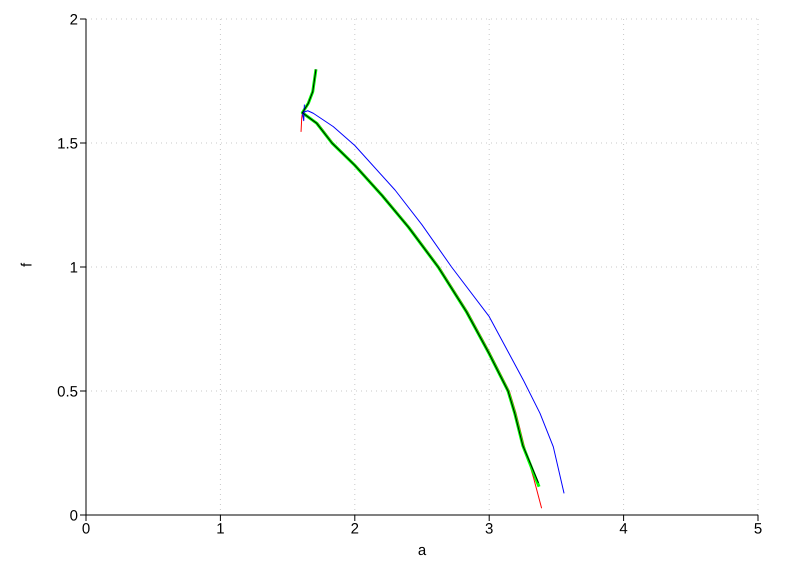  I want to click on y-tick-label: 0, so click(74, 515).